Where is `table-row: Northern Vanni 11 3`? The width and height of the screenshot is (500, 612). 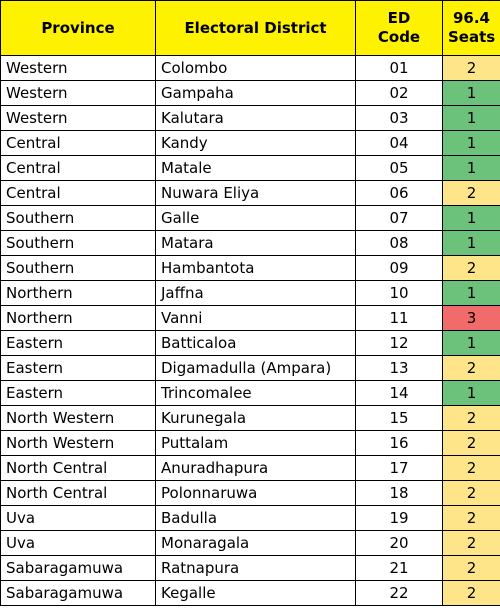
table-row: Northern Vanni 11 3 is located at coordinates (250, 318).